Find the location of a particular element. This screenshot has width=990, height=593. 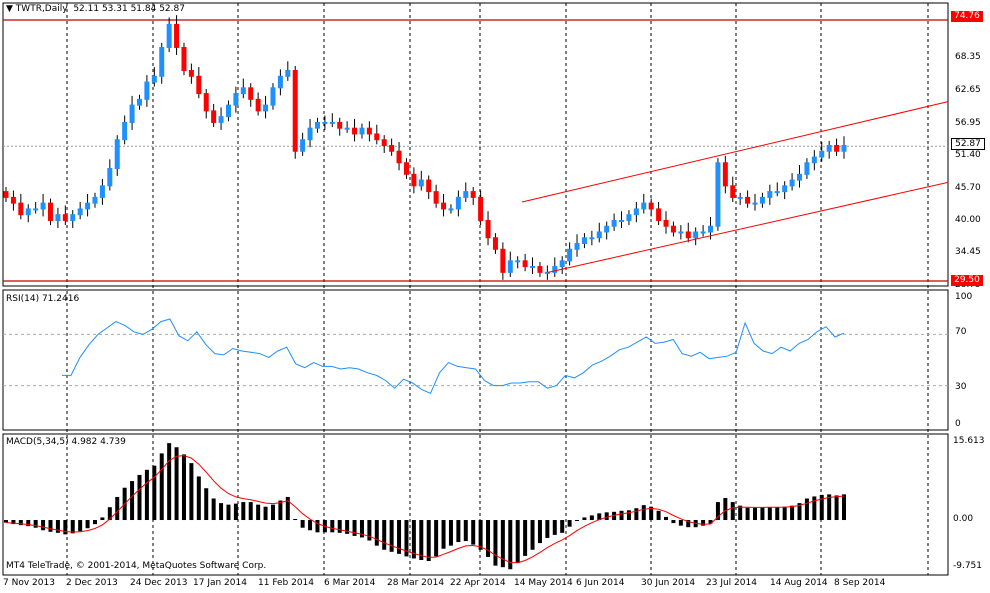

price-tick-label: 51.40 is located at coordinates (968, 154).